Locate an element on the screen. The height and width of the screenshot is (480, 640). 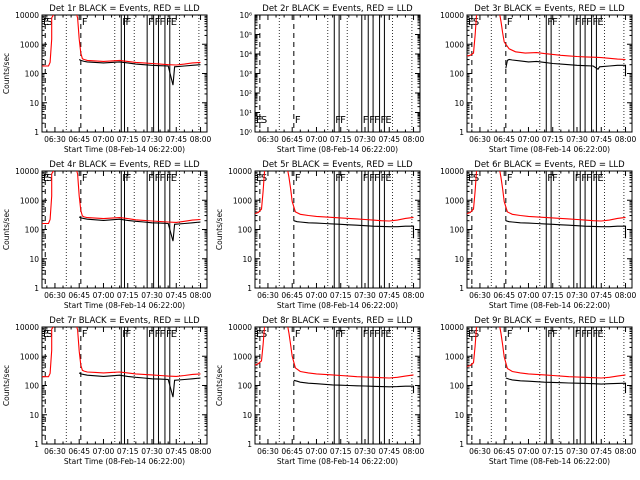
y-tick-label: 10⁰ is located at coordinates (245, 132).